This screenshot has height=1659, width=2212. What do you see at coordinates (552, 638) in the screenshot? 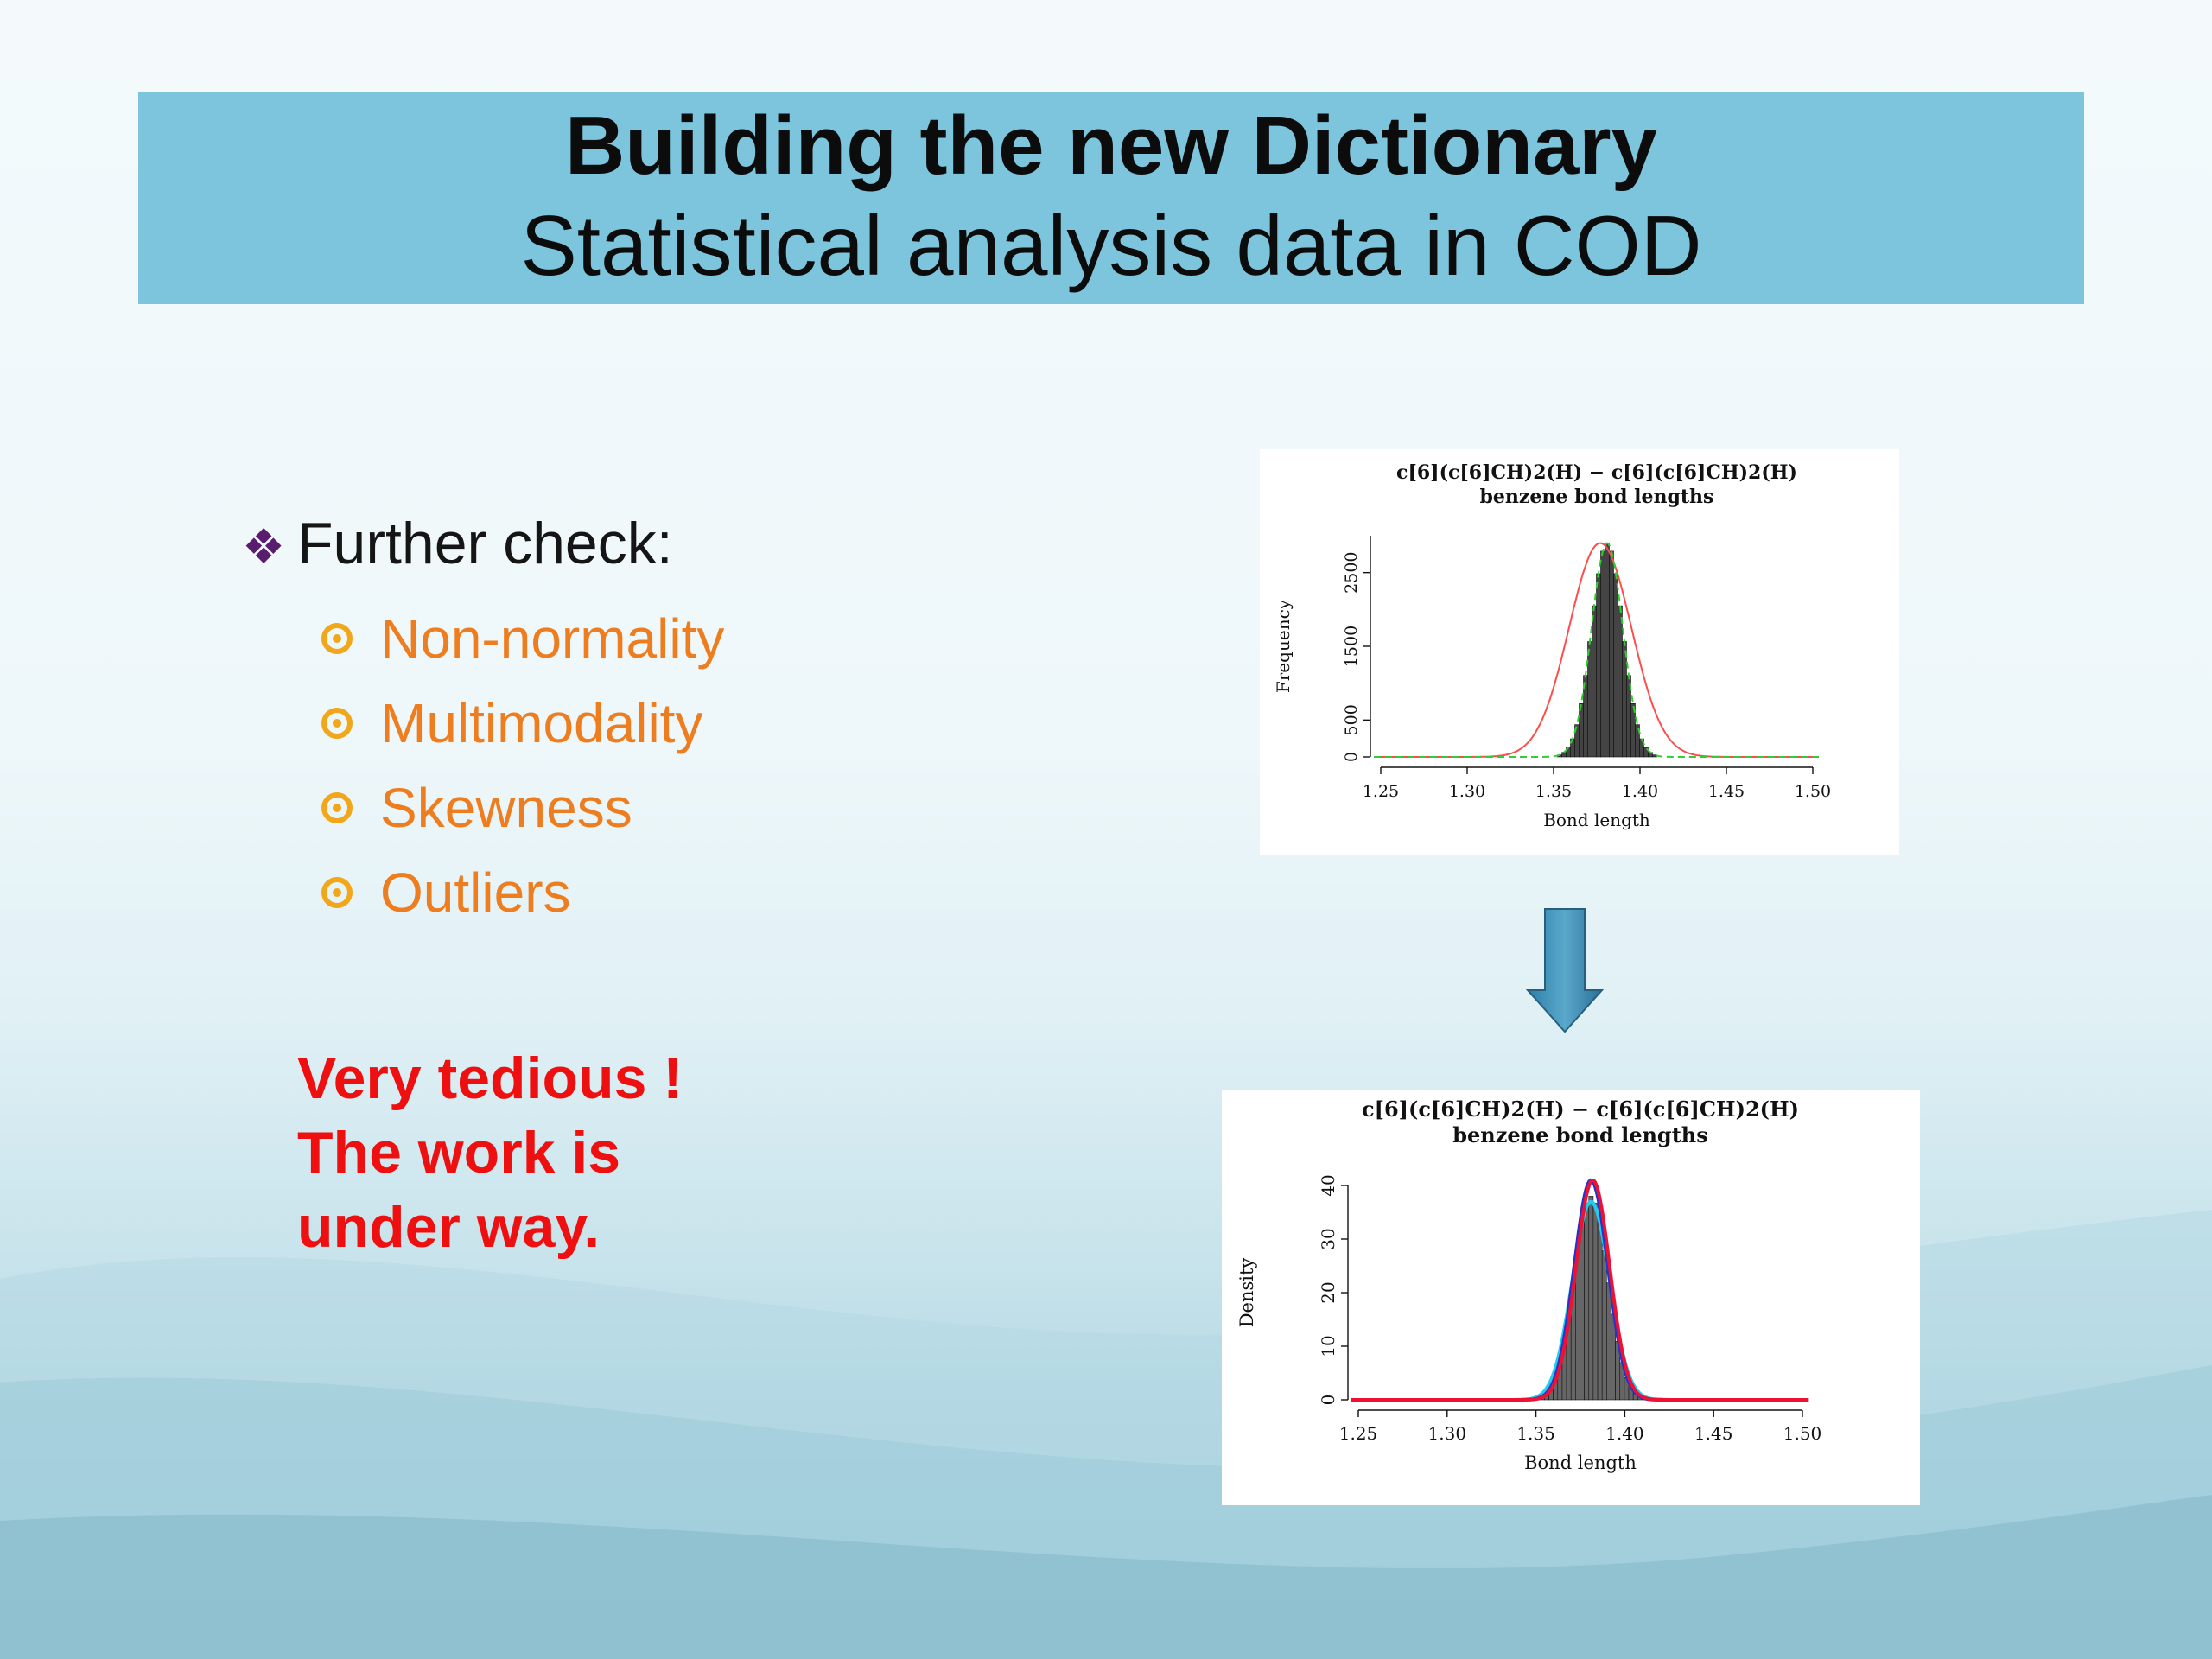
I see `sub-bullet-text: Non-normality` at bounding box center [552, 638].